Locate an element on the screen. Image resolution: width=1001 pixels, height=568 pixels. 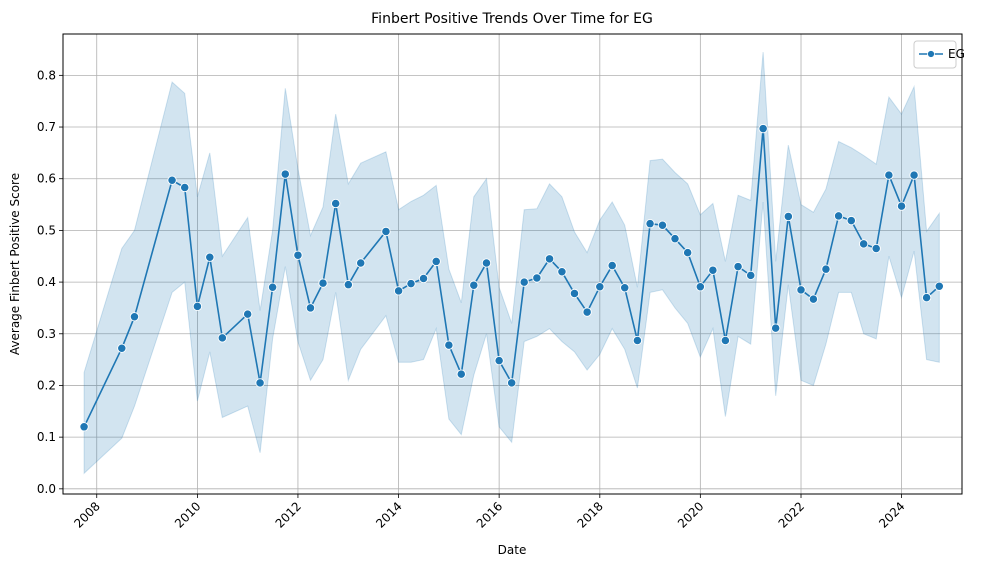
y-tick-label: 0.8 is located at coordinates (46, 75).